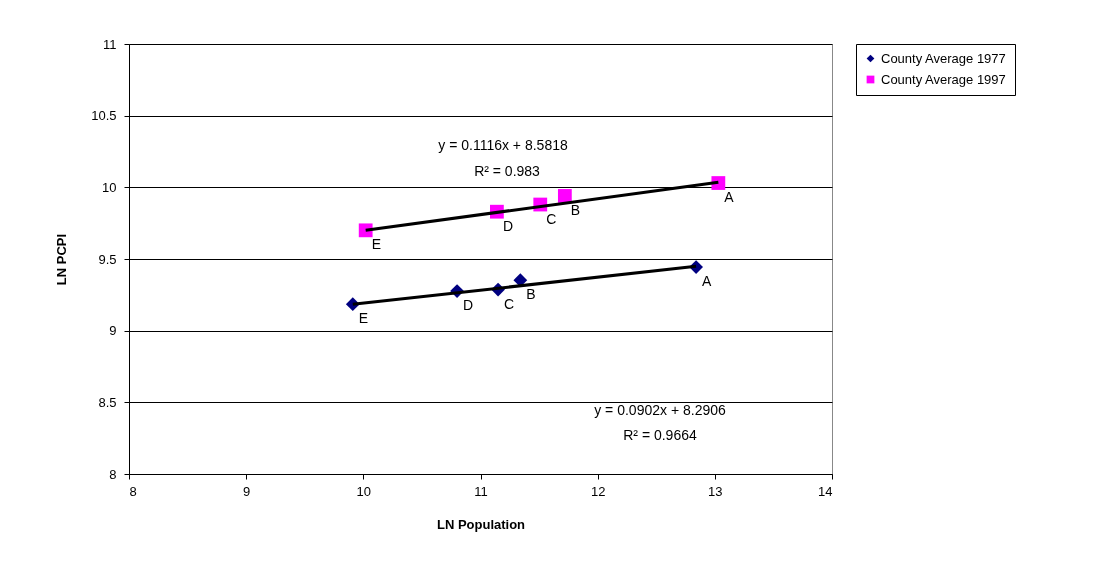  Describe the element at coordinates (247, 491) in the screenshot. I see `x-tick-label: 9` at that location.